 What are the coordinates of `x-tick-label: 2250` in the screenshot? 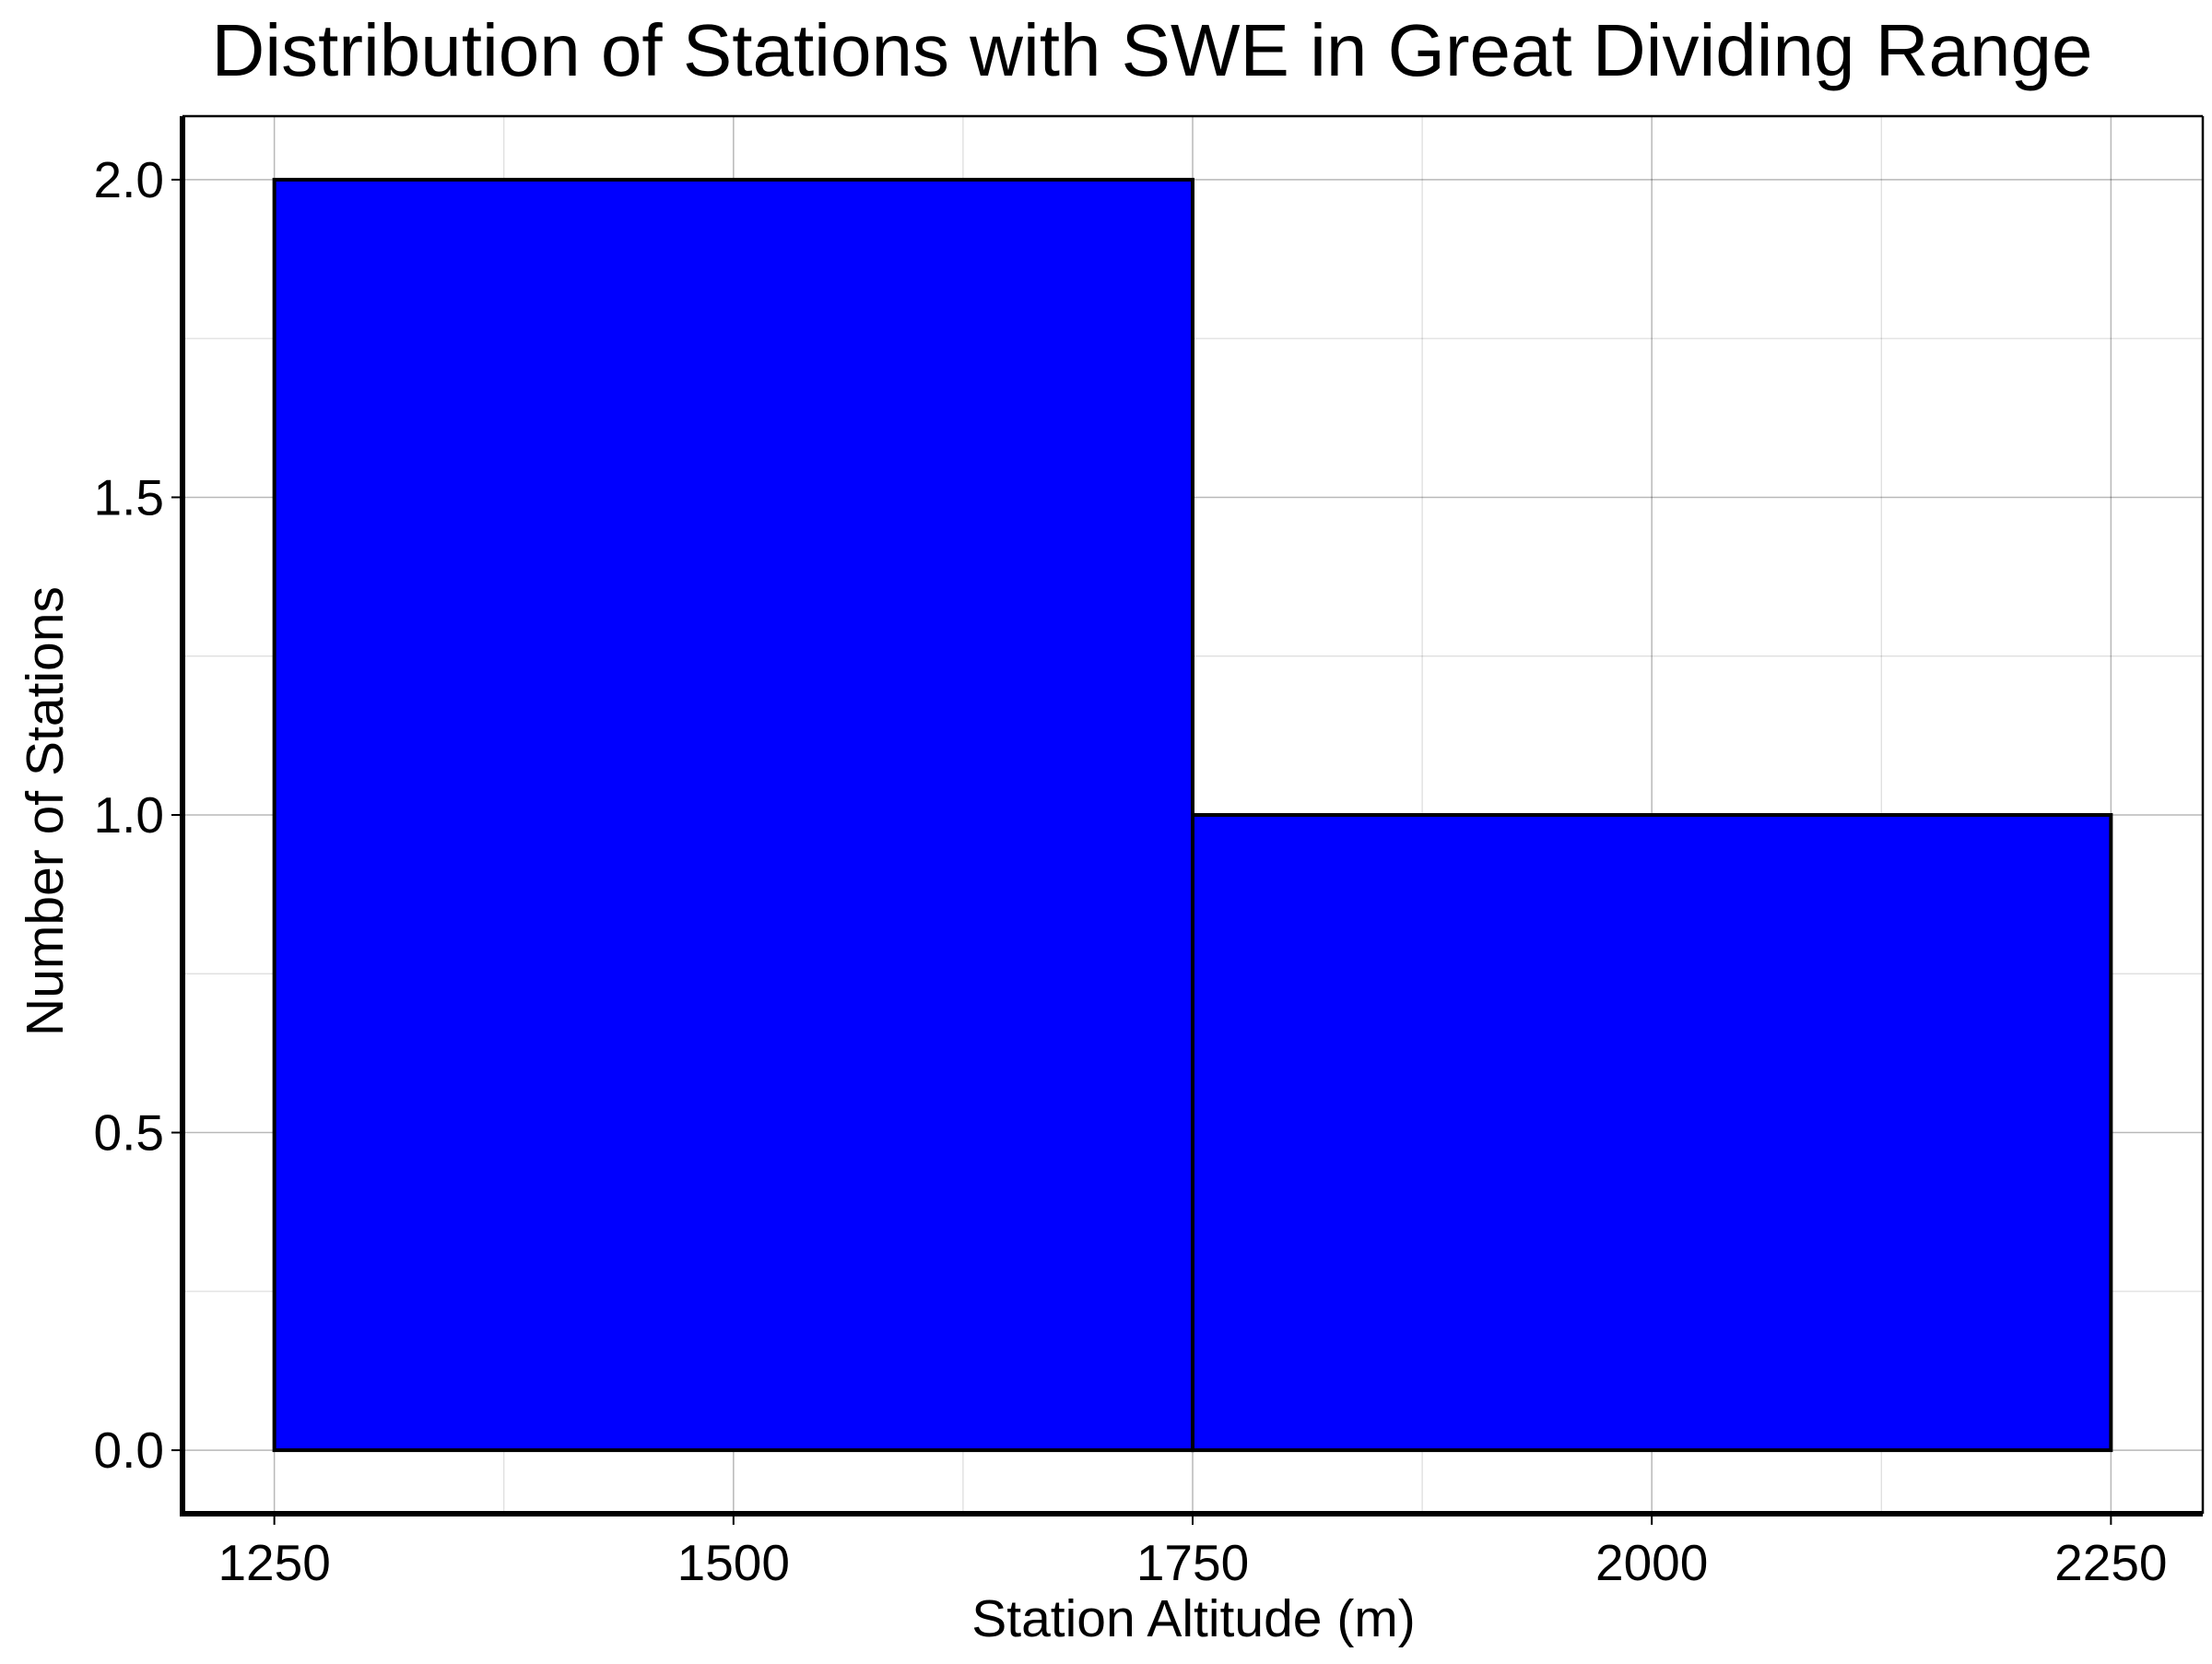 It's located at (2110, 1562).